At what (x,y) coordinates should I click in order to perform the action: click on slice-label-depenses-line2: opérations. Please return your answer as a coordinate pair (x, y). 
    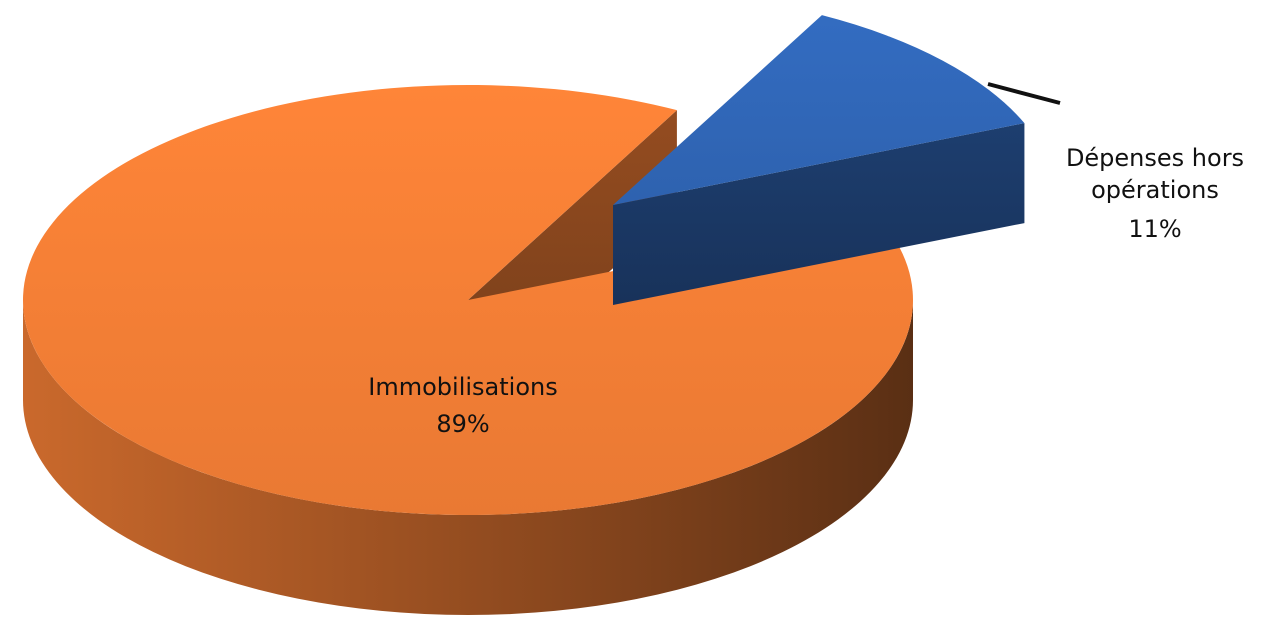
    Looking at the image, I should click on (1155, 190).